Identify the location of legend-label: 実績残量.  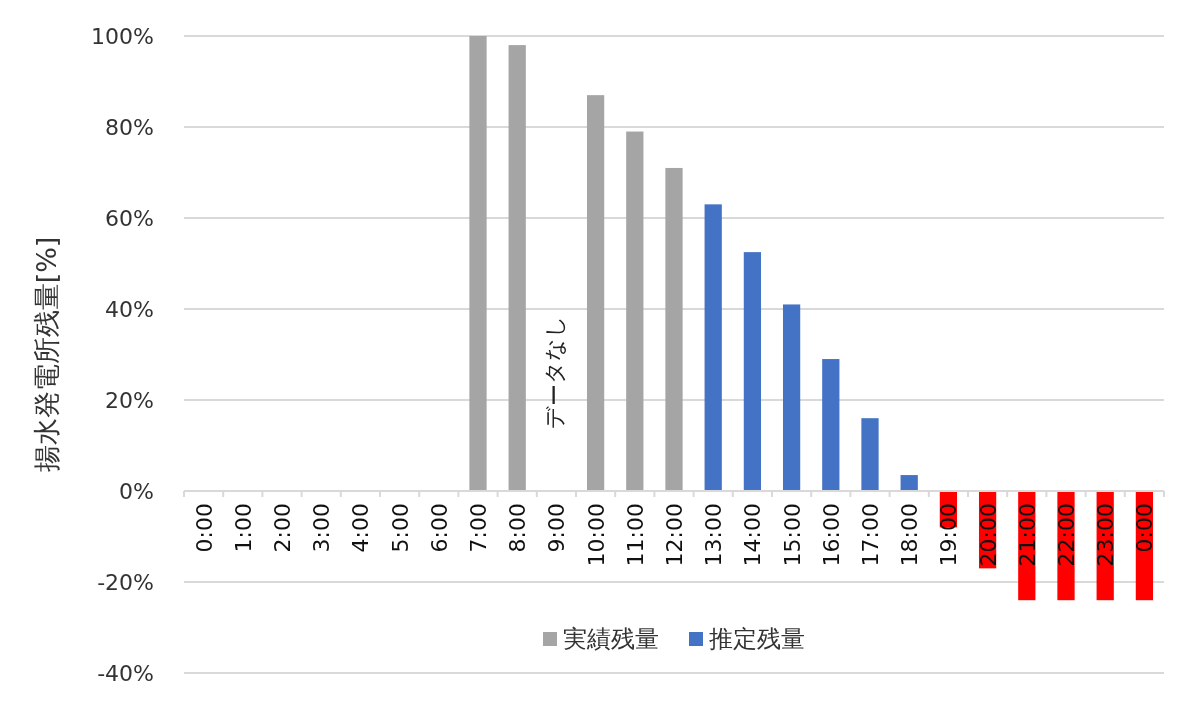
(611, 639).